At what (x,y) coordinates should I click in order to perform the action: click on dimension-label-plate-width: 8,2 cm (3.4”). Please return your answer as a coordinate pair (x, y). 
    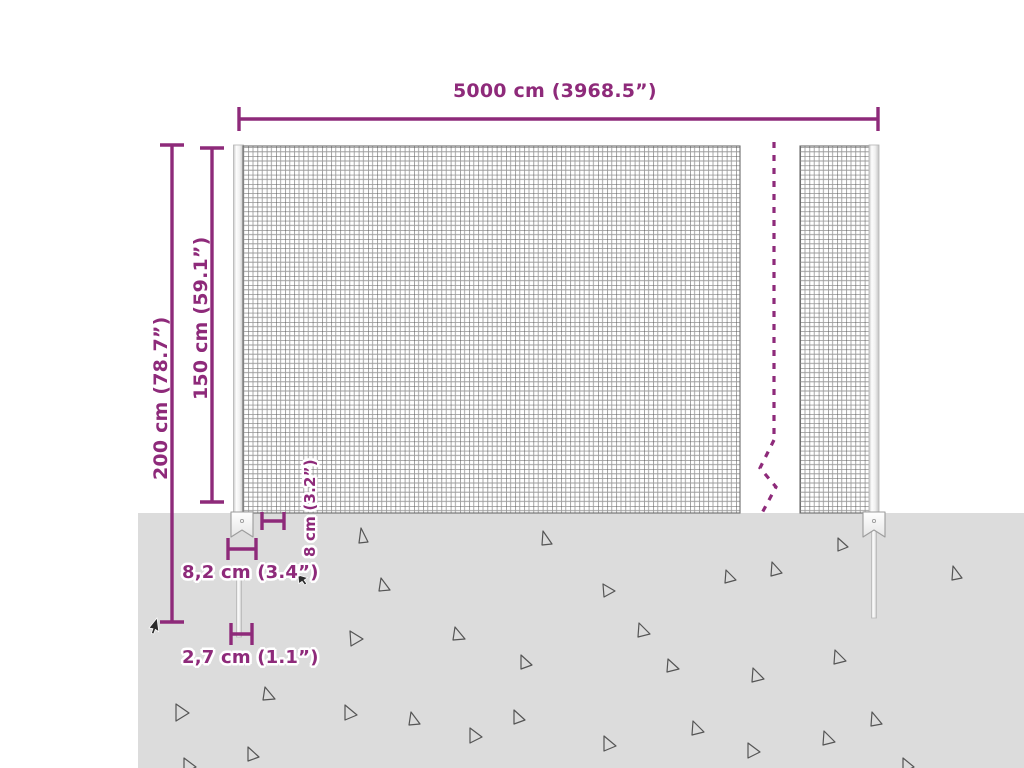
    Looking at the image, I should click on (250, 572).